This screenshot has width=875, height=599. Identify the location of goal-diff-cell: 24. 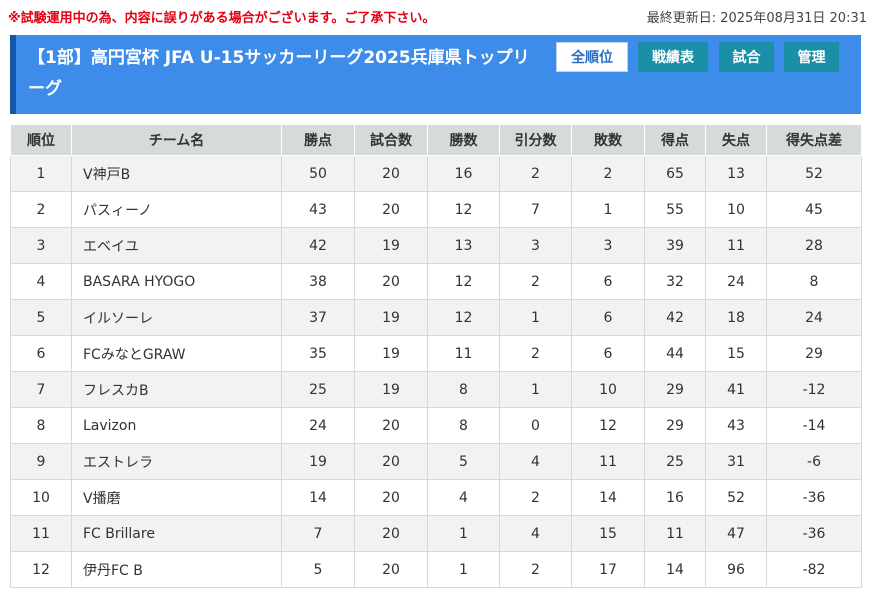
(814, 317).